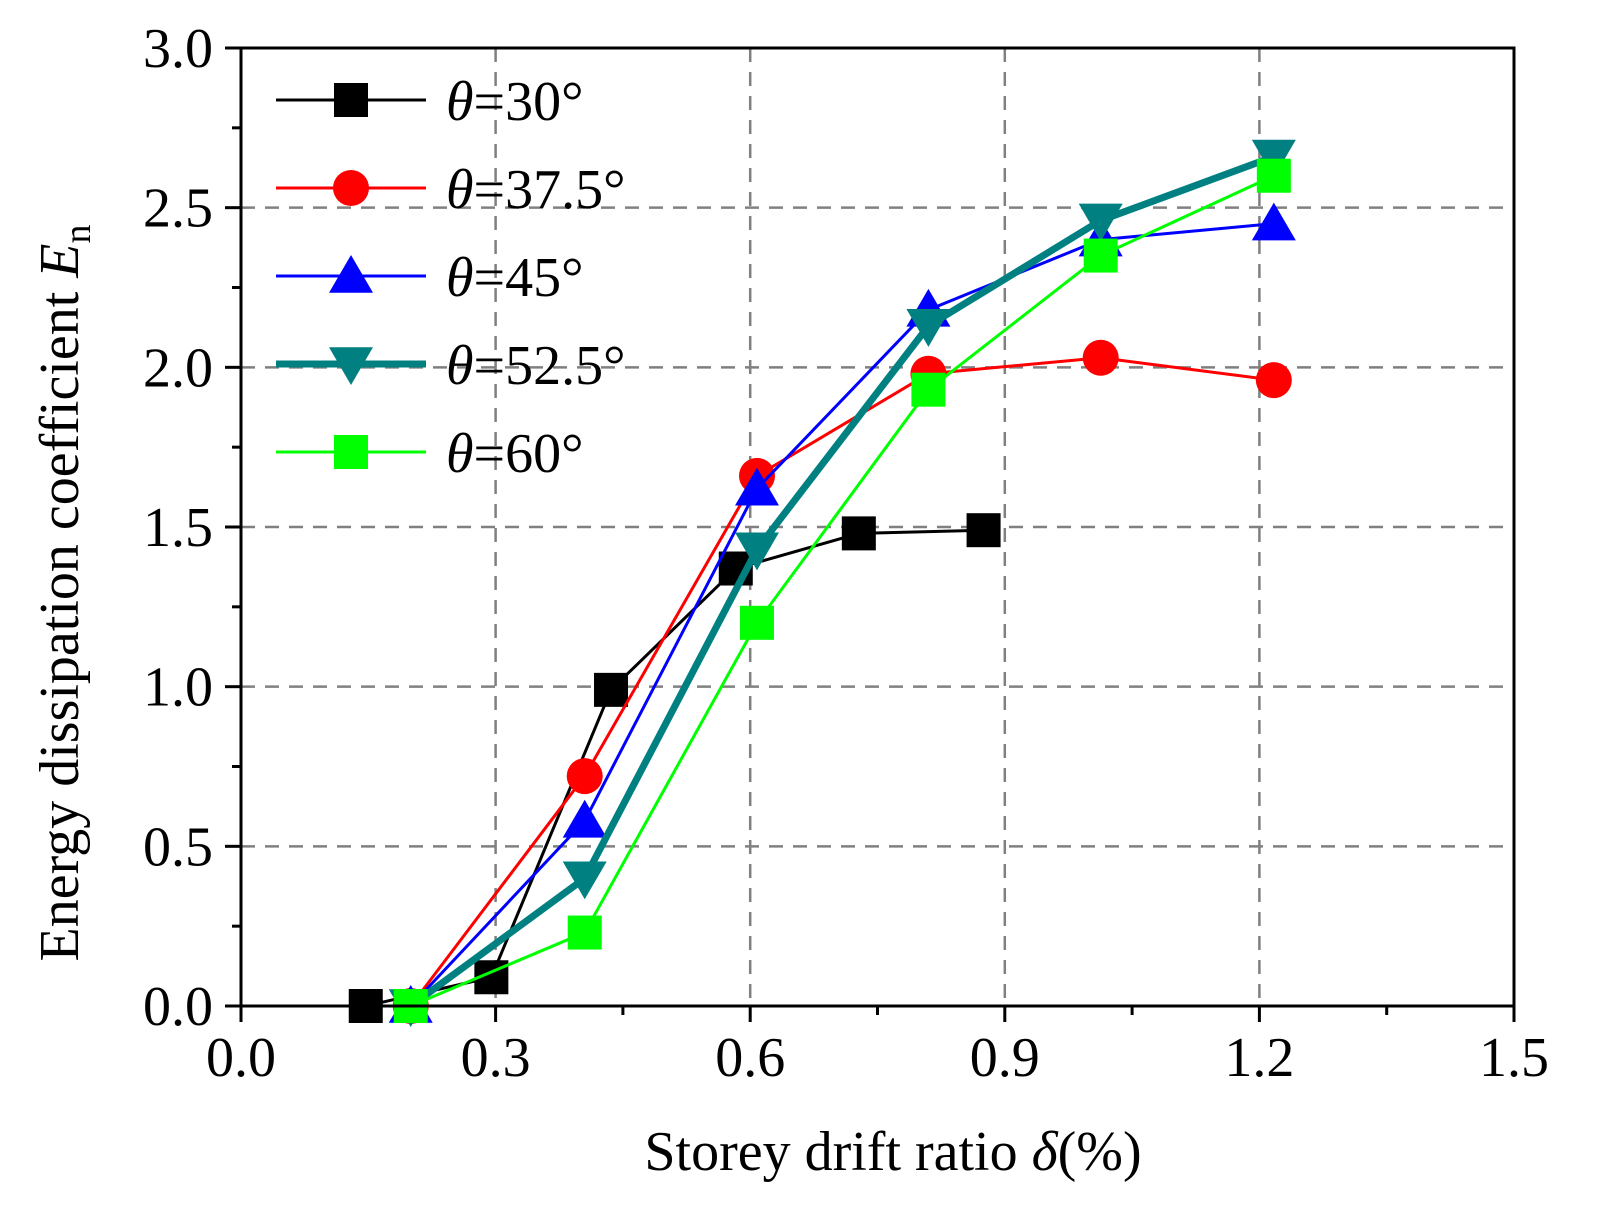 The width and height of the screenshot is (1601, 1222). What do you see at coordinates (529, 102) in the screenshot?
I see `legend-label-suffix-0: =30°` at bounding box center [529, 102].